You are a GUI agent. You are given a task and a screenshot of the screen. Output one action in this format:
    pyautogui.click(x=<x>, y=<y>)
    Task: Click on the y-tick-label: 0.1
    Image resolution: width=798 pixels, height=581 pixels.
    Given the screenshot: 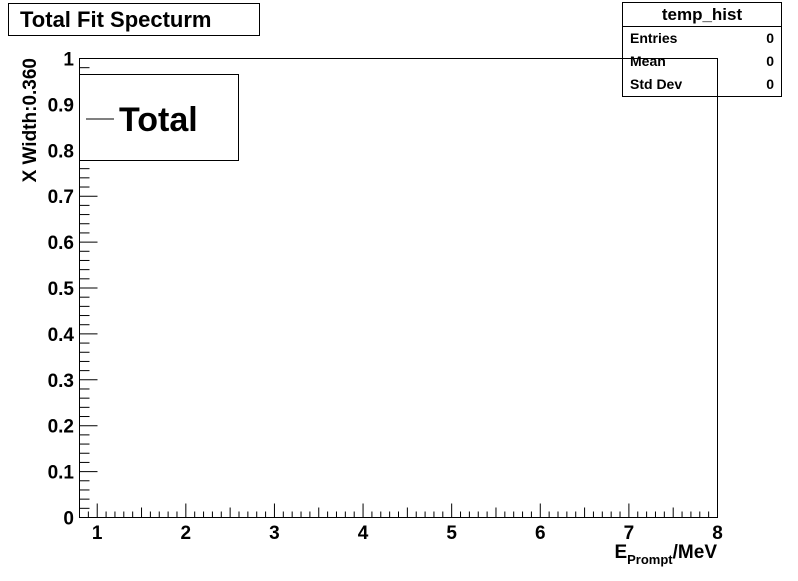 What is the action you would take?
    pyautogui.click(x=61, y=473)
    